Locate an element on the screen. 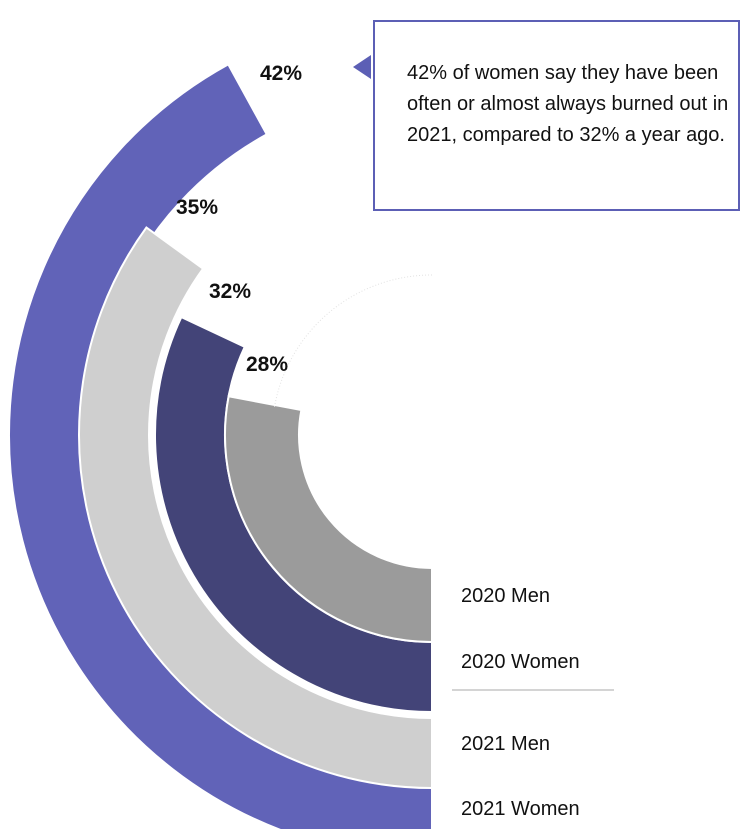 This screenshot has width=744, height=829. callout-pointer is located at coordinates (362, 67).